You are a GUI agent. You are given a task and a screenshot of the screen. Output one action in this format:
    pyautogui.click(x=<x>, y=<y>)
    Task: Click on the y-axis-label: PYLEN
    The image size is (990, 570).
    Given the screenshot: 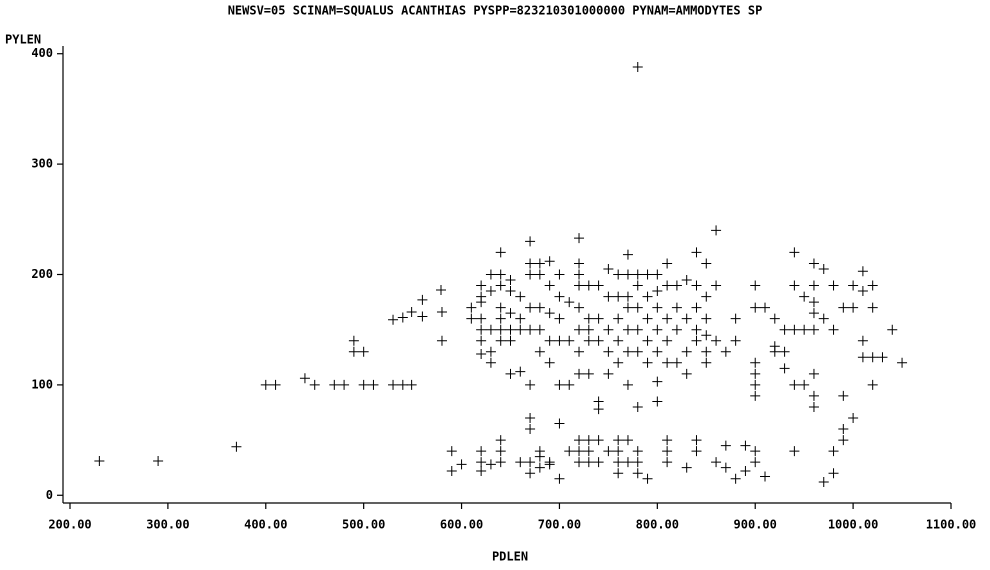 What is the action you would take?
    pyautogui.click(x=23, y=40)
    